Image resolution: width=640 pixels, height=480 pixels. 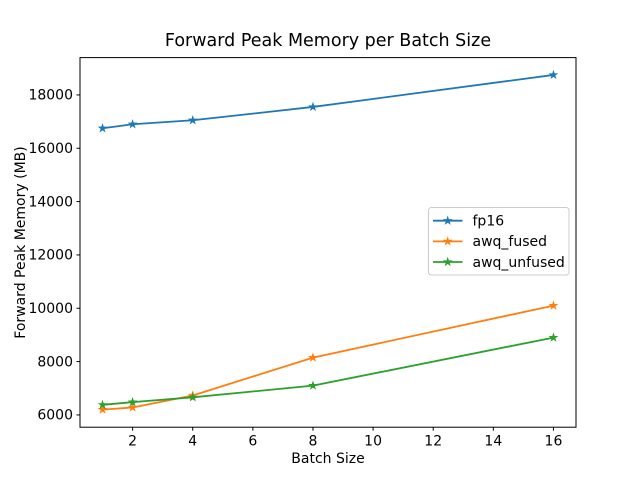 What do you see at coordinates (50, 96) in the screenshot?
I see `y-tick-label: 18000` at bounding box center [50, 96].